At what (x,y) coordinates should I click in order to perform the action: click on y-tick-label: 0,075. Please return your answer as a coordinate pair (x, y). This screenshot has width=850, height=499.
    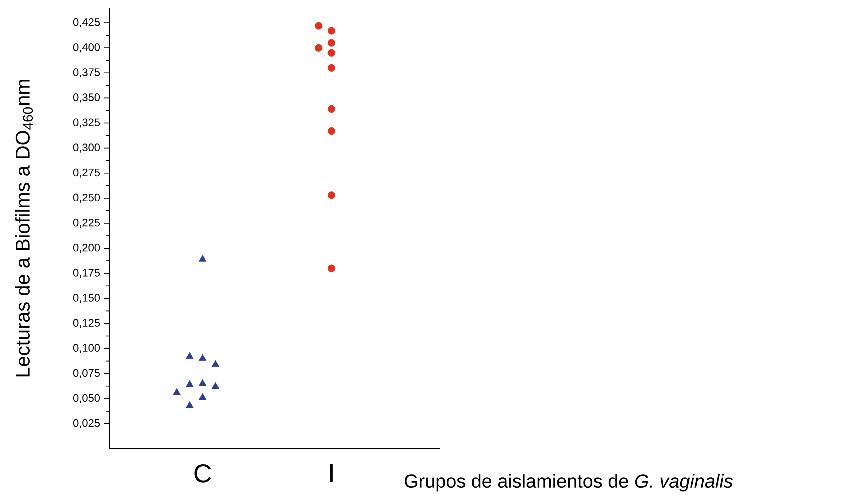
    Looking at the image, I should click on (86, 373).